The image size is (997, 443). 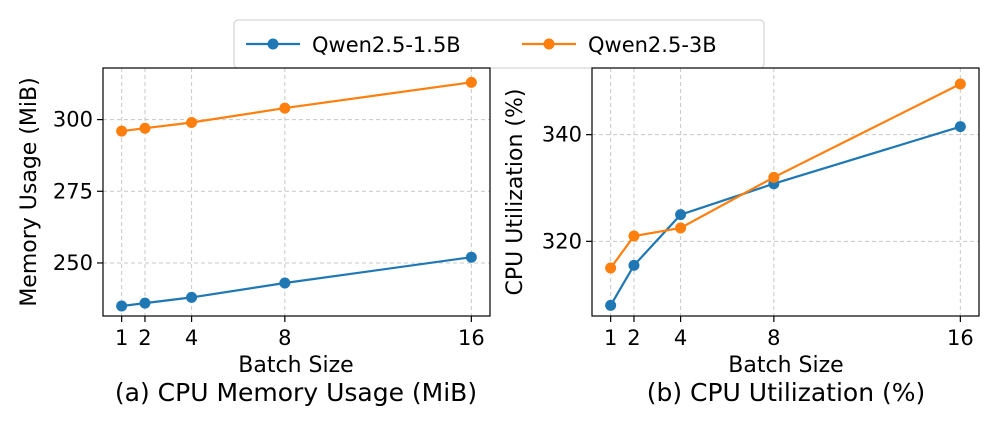 What do you see at coordinates (652, 45) in the screenshot?
I see `legend-label-qwen-3b: Qwen2.5-3B` at bounding box center [652, 45].